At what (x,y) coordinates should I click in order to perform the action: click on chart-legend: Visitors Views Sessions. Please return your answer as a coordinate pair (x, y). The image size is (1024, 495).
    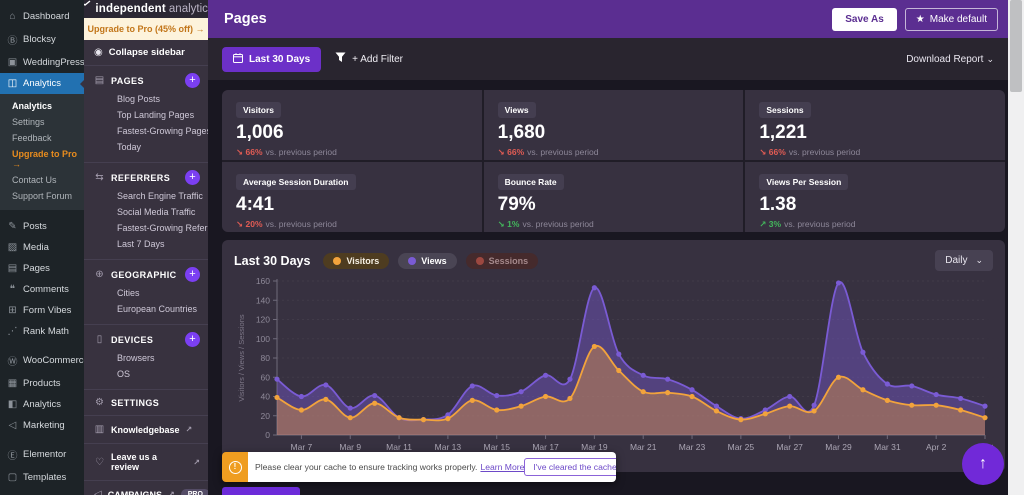
    Looking at the image, I should click on (426, 260).